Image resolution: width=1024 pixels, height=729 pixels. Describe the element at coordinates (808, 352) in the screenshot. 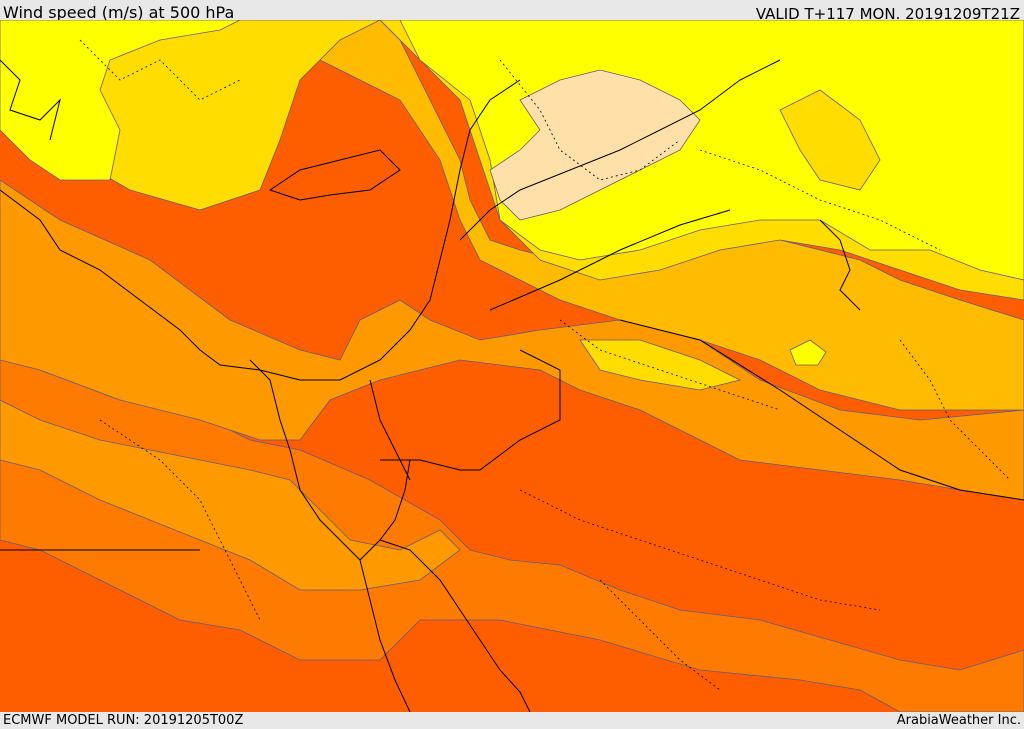

I see `band-10-20-blob` at that location.